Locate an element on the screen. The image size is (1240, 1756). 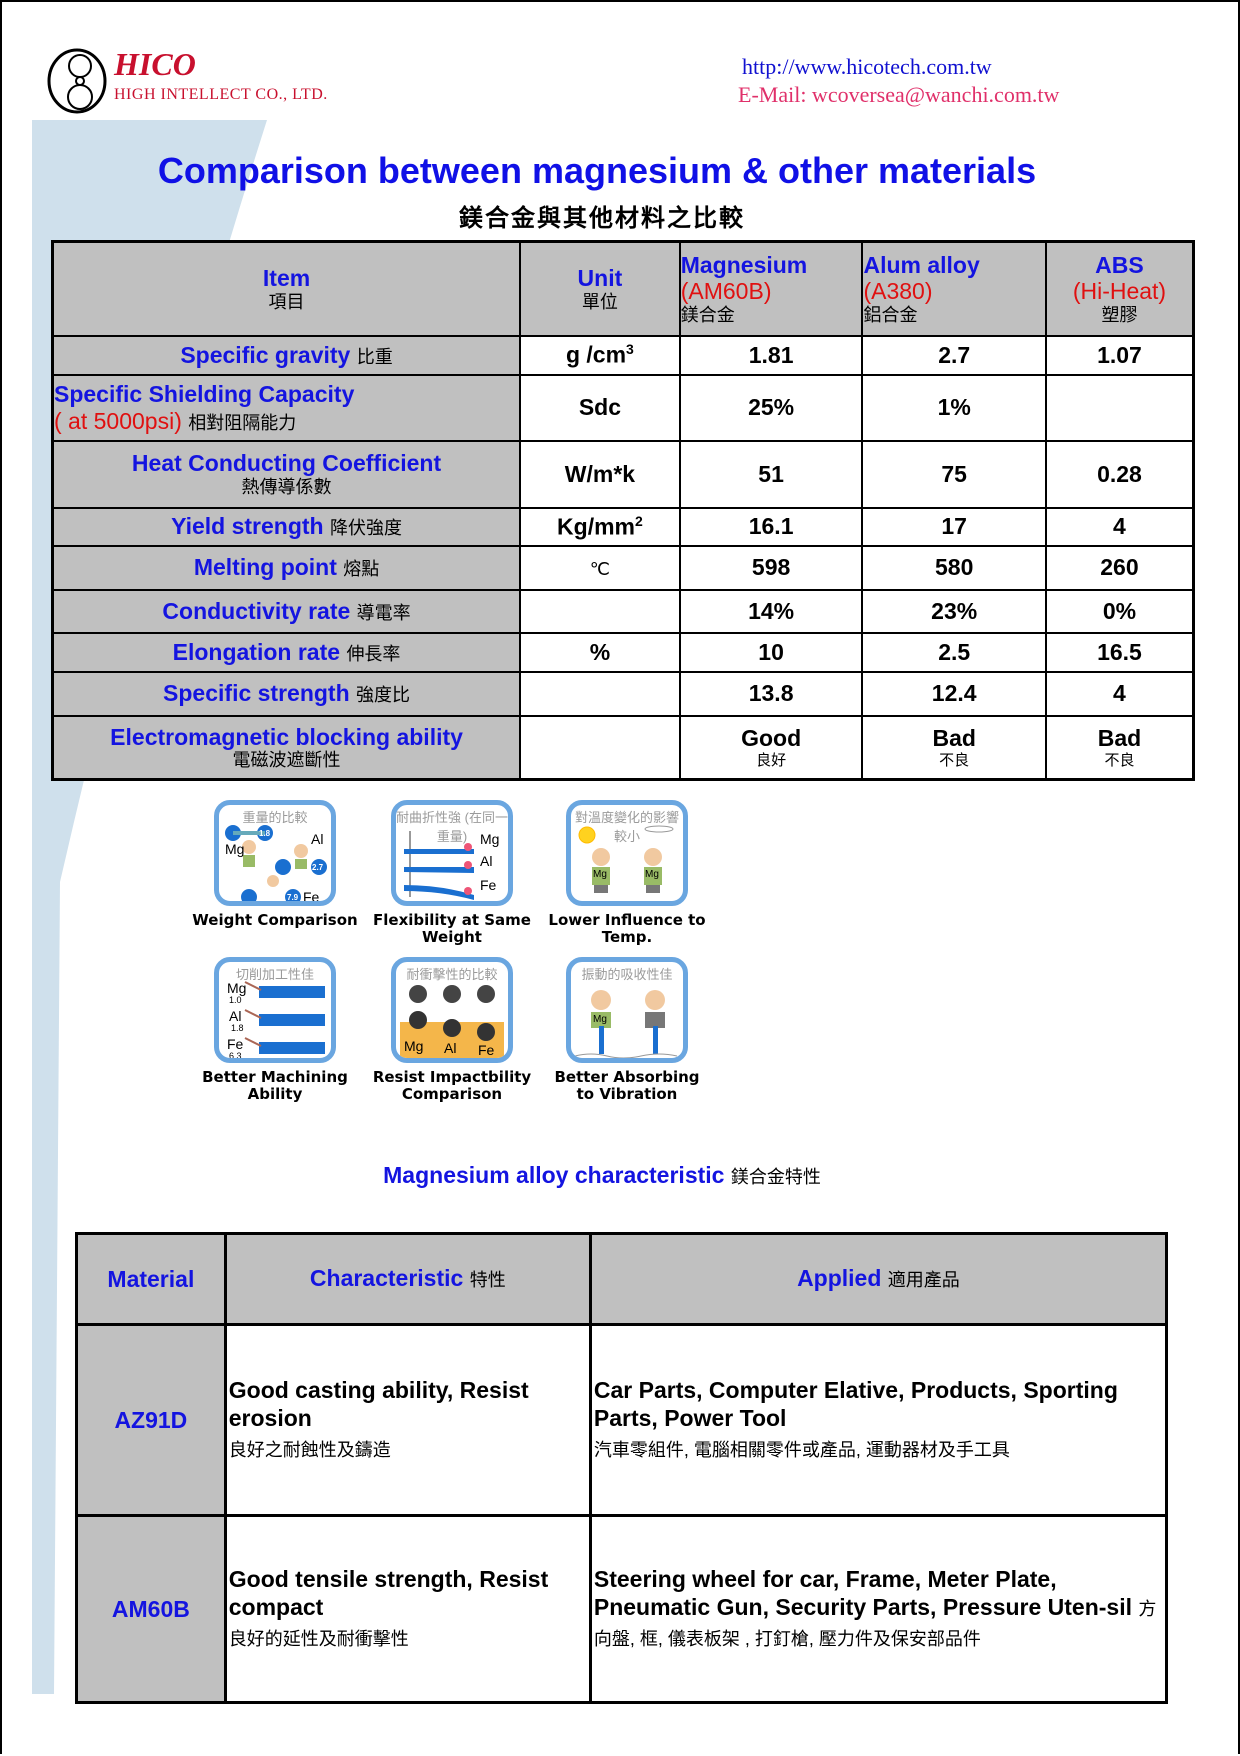
al-value-cell: 12.4 is located at coordinates (954, 693).